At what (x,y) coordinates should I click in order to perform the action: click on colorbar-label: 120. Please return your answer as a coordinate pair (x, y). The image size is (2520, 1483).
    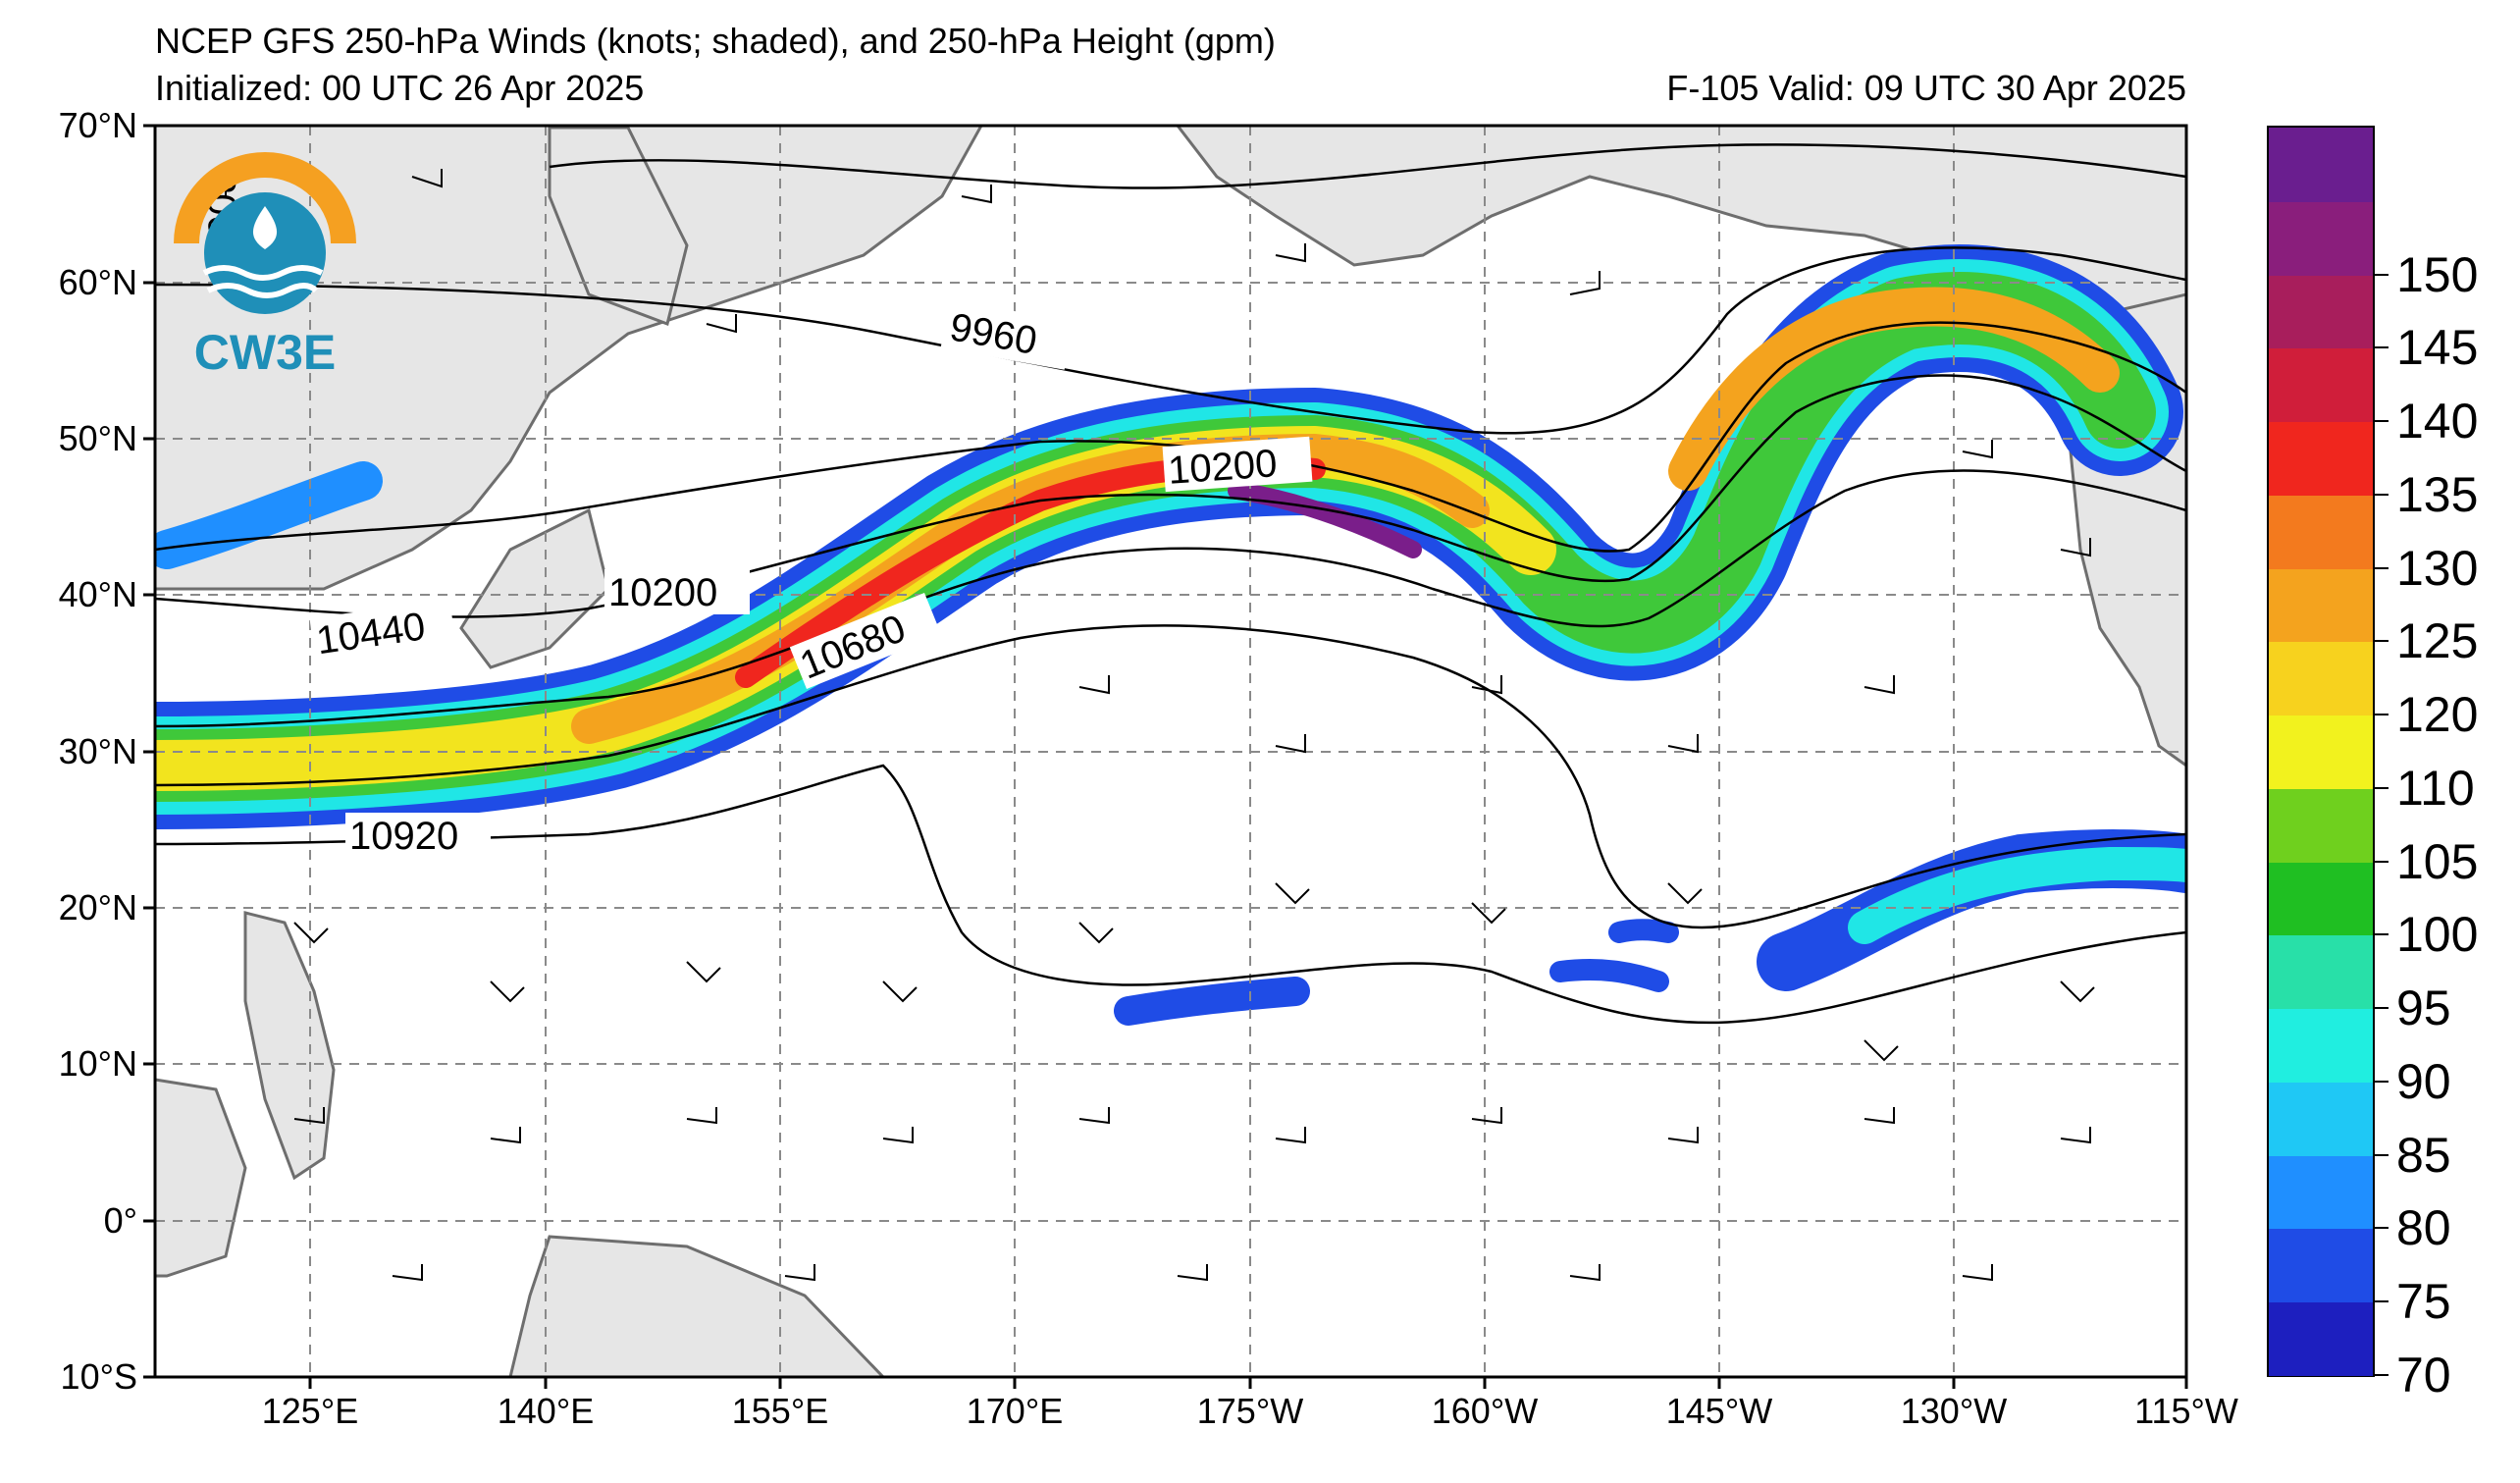
    Looking at the image, I should click on (2437, 715).